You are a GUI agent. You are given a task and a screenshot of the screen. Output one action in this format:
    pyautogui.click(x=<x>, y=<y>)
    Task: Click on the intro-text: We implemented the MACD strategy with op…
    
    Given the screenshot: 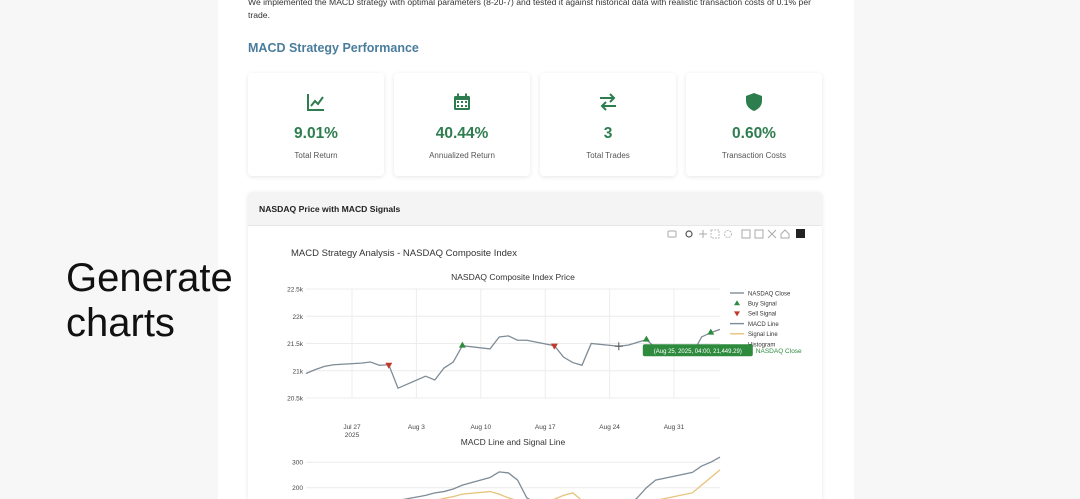 What is the action you would take?
    pyautogui.click(x=529, y=10)
    